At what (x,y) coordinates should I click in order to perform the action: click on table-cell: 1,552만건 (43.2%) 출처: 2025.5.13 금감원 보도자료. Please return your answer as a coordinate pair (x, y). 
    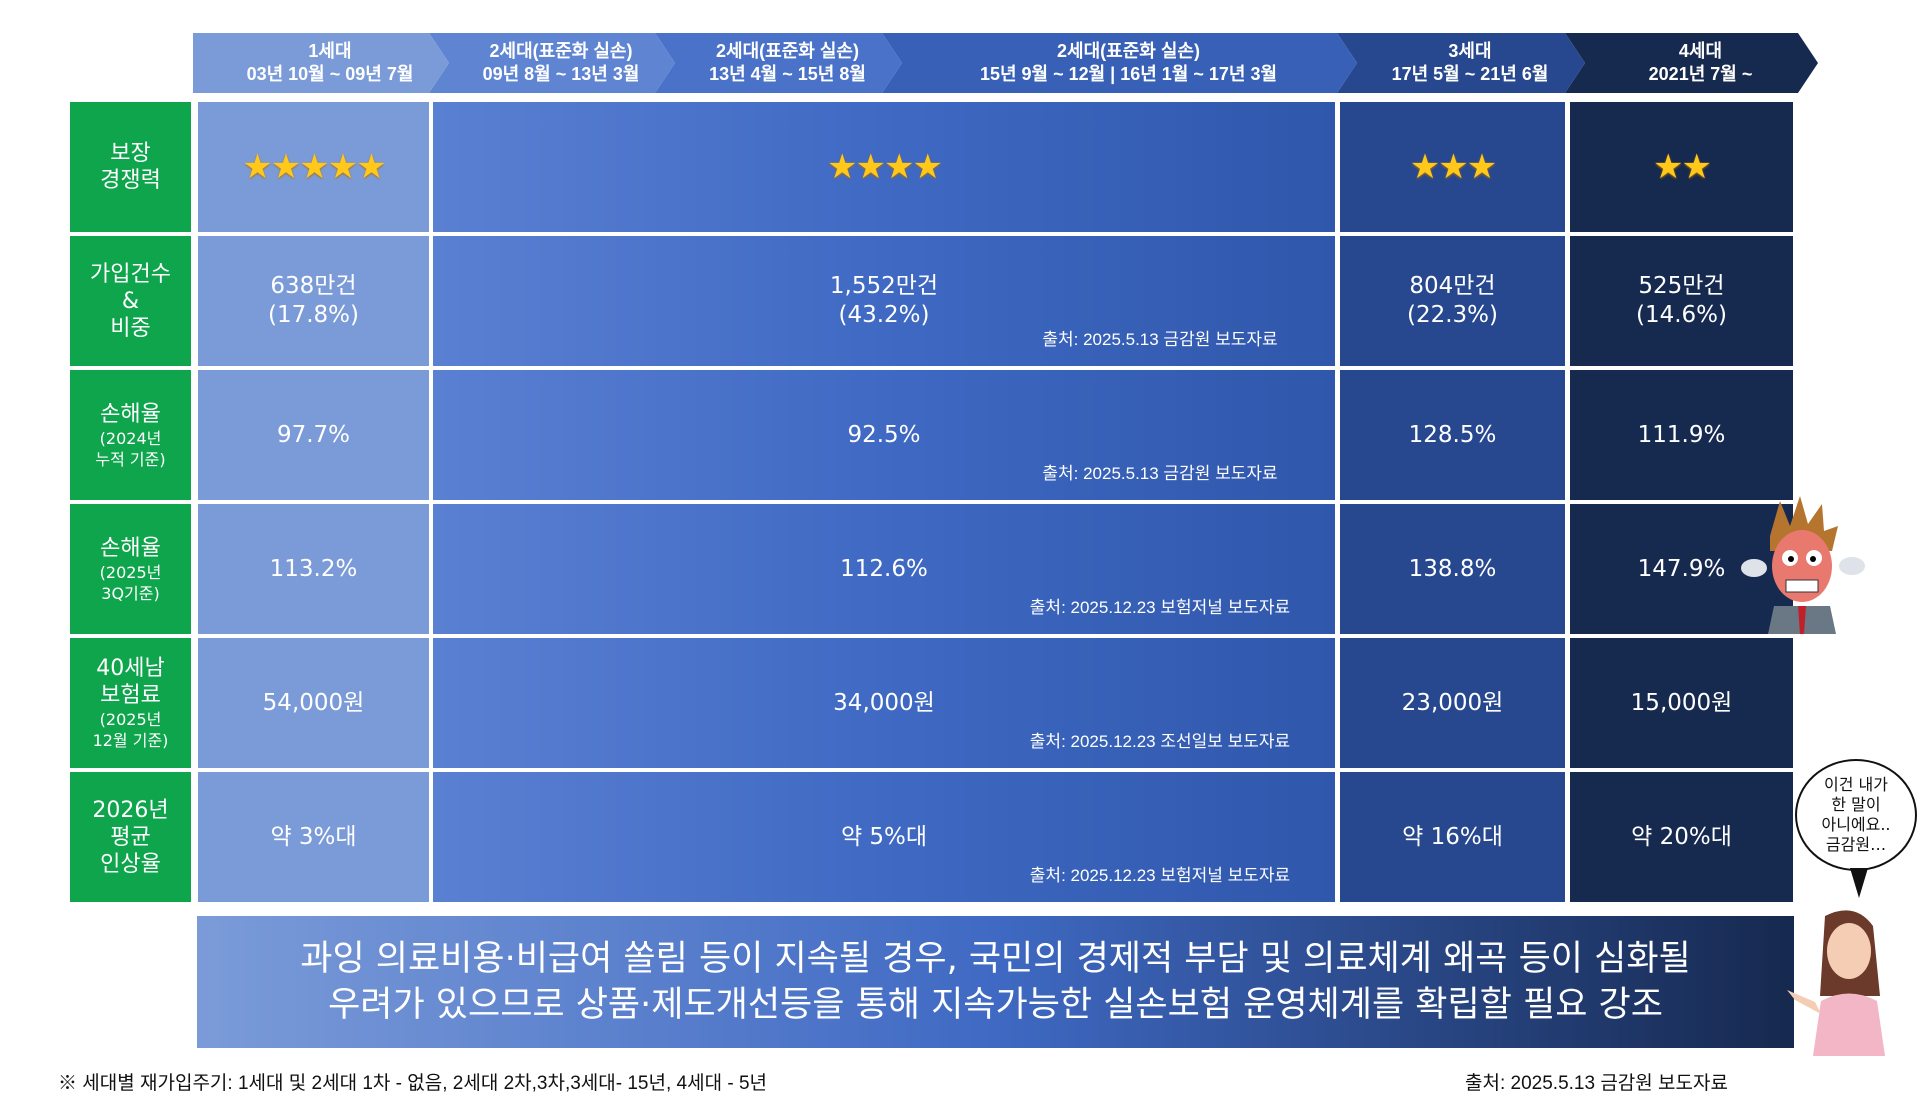
    Looking at the image, I should click on (884, 301).